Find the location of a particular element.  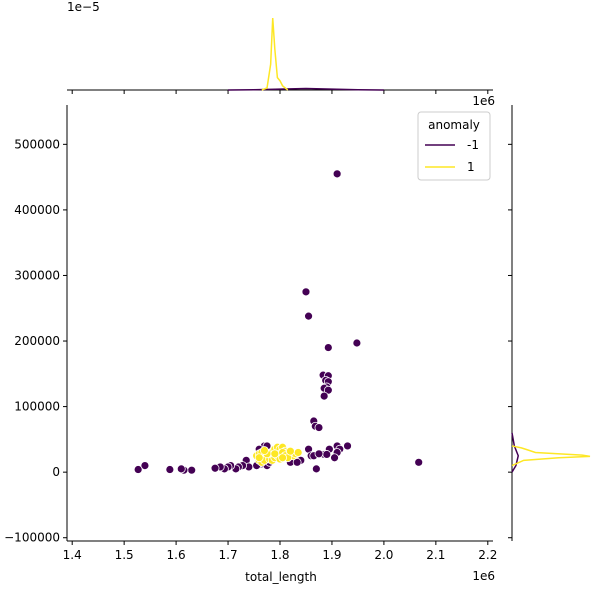

legend-frame is located at coordinates (454, 146).